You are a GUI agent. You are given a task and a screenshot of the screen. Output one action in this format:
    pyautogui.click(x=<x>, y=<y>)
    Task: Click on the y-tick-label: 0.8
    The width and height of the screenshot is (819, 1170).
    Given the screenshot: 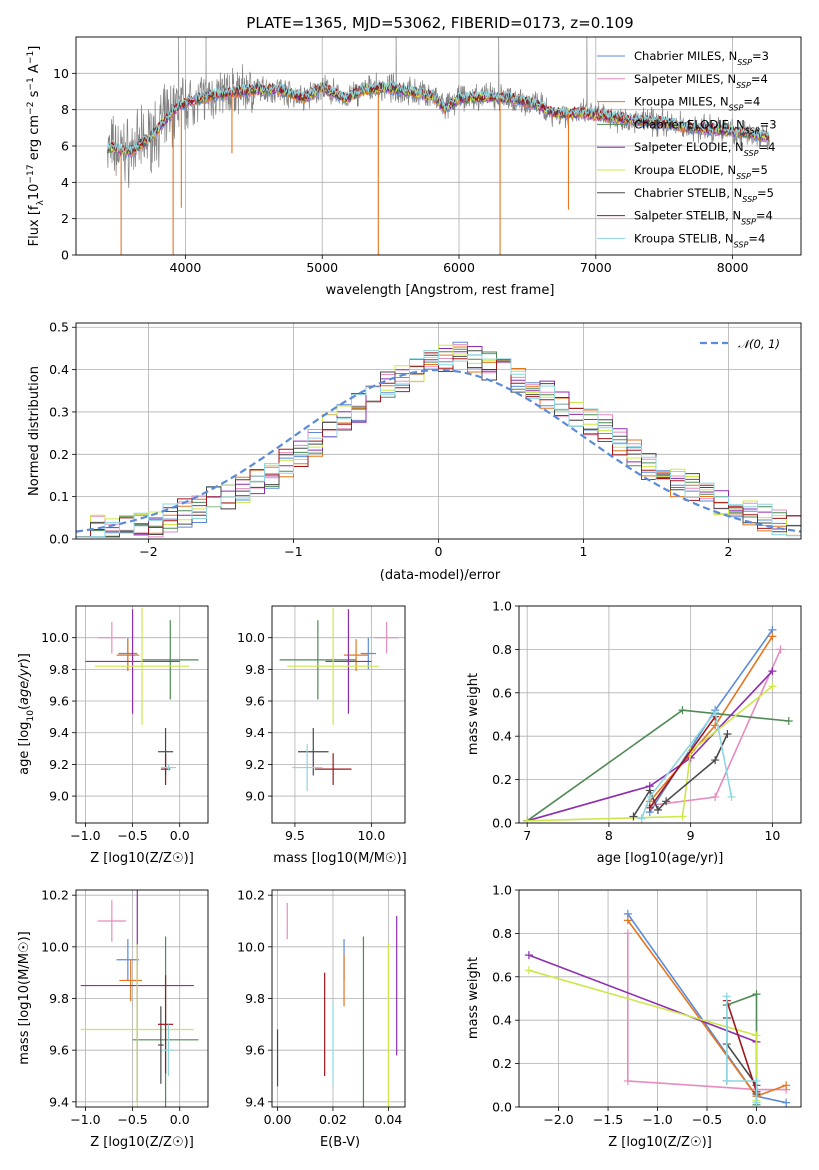 What is the action you would take?
    pyautogui.click(x=502, y=933)
    